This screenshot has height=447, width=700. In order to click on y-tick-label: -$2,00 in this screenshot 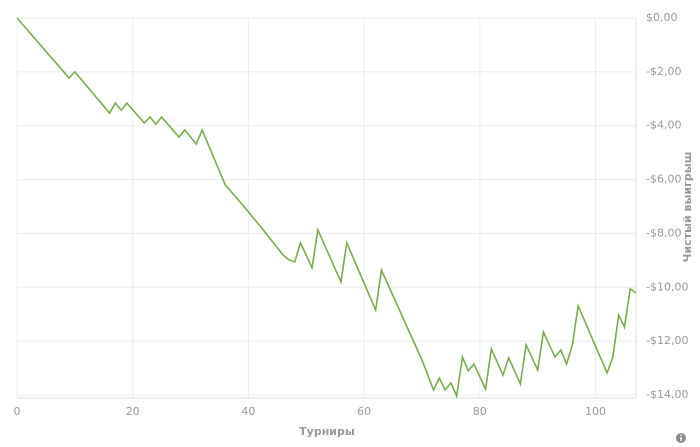, I will do `click(663, 71)`.